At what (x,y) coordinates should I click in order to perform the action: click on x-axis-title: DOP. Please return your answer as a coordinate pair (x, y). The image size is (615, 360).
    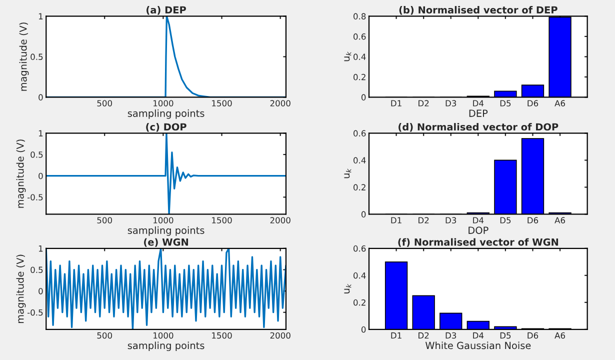
    Looking at the image, I should click on (478, 230).